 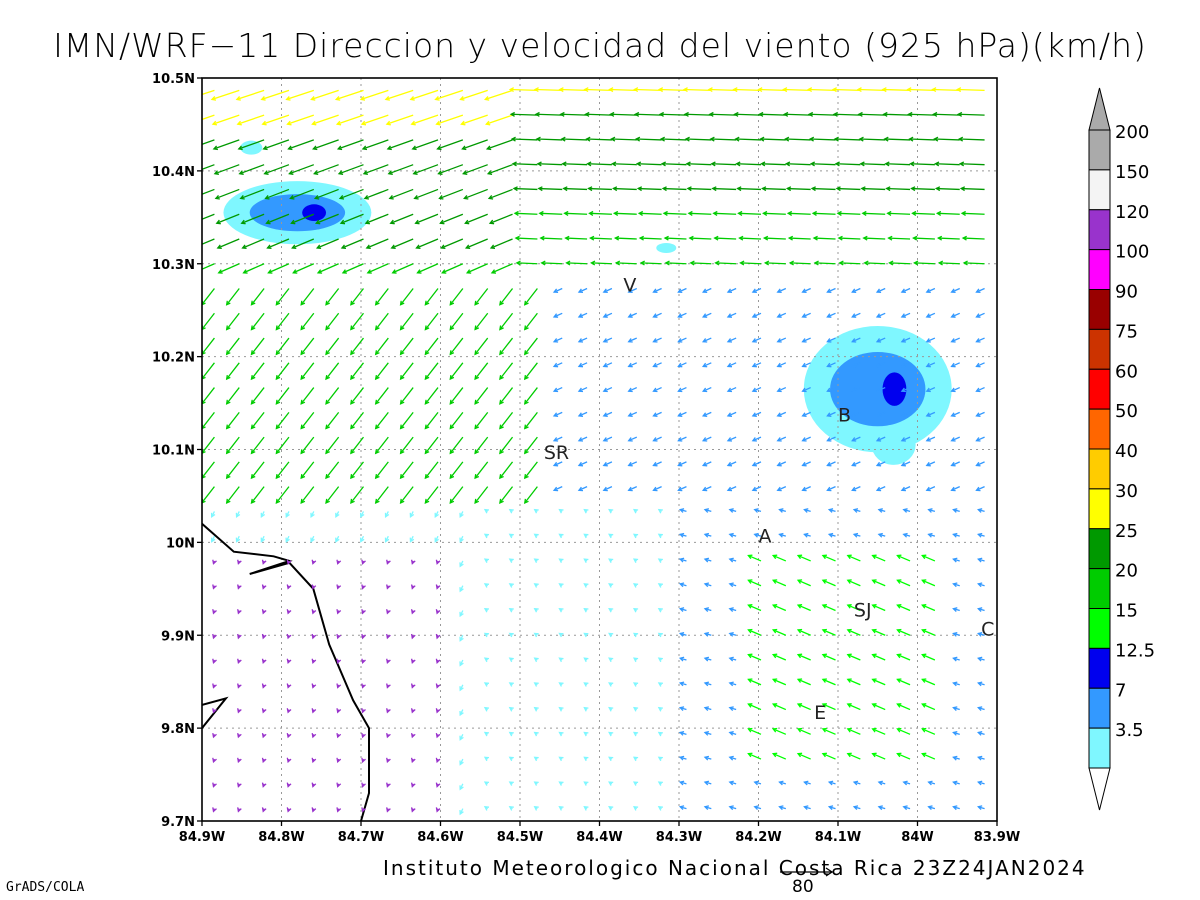 What do you see at coordinates (820, 713) in the screenshot?
I see `station-label: E` at bounding box center [820, 713].